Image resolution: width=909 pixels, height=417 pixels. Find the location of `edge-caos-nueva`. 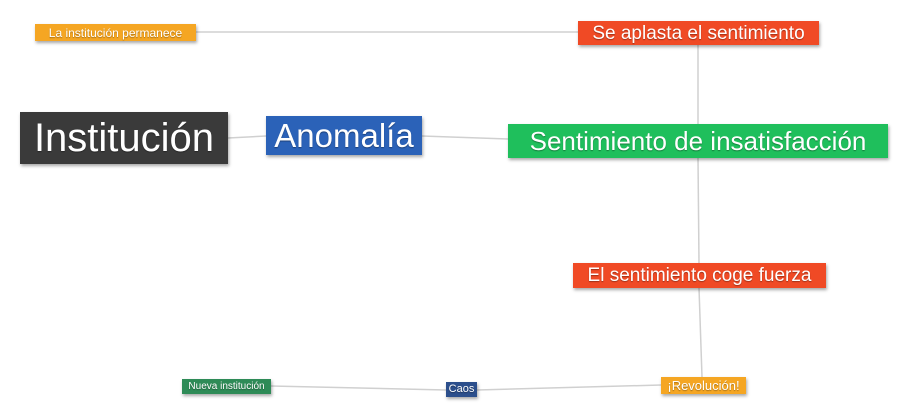

edge-caos-nueva is located at coordinates (358, 388).